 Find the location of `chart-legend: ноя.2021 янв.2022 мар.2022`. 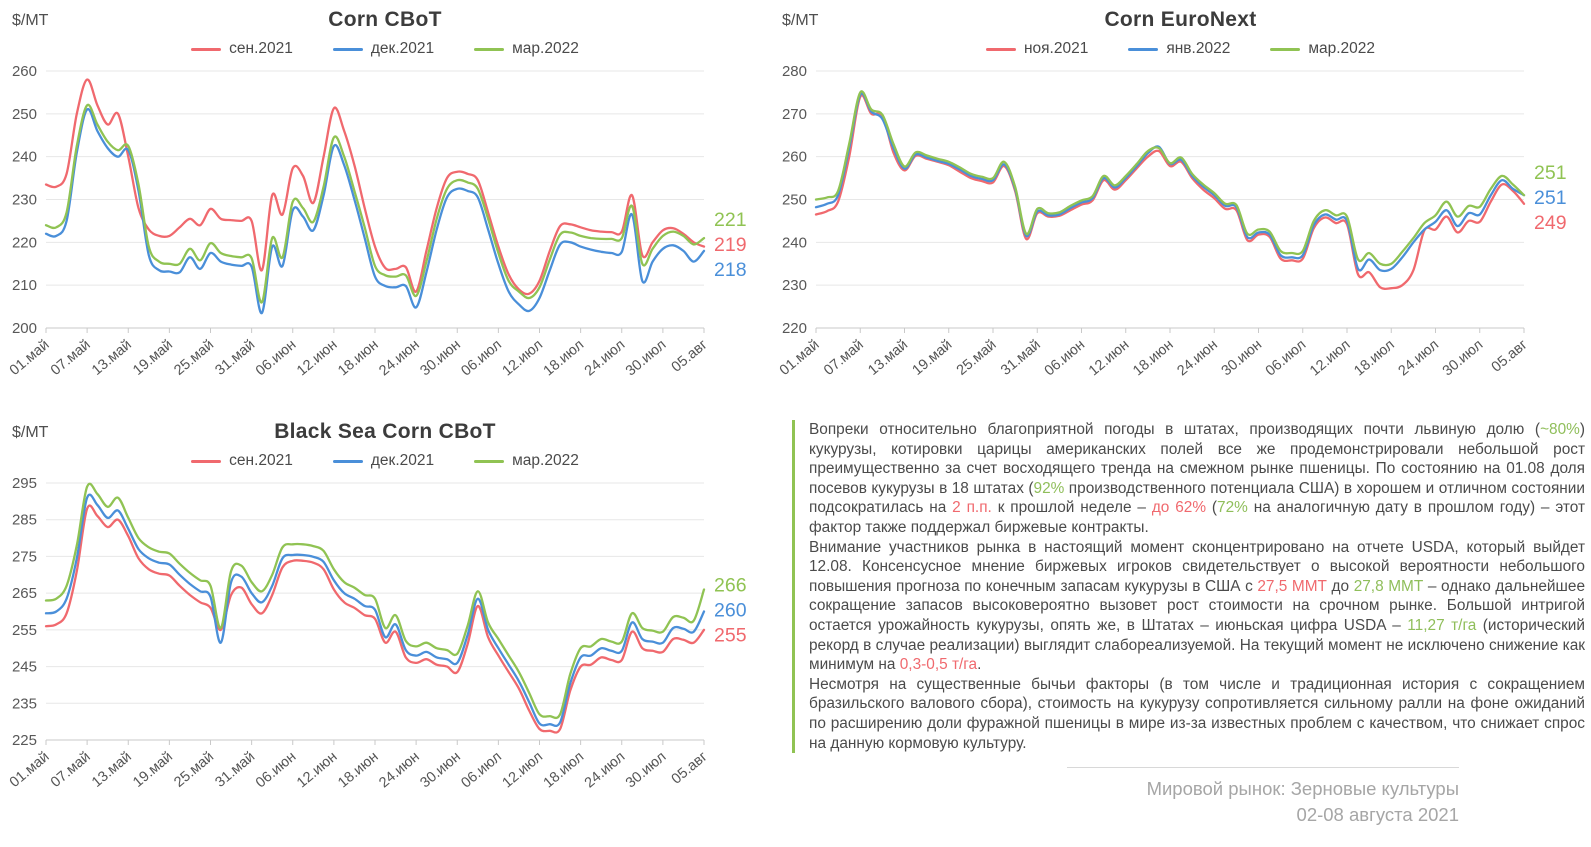

chart-legend: ноя.2021 янв.2022 мар.2022 is located at coordinates (1180, 49).